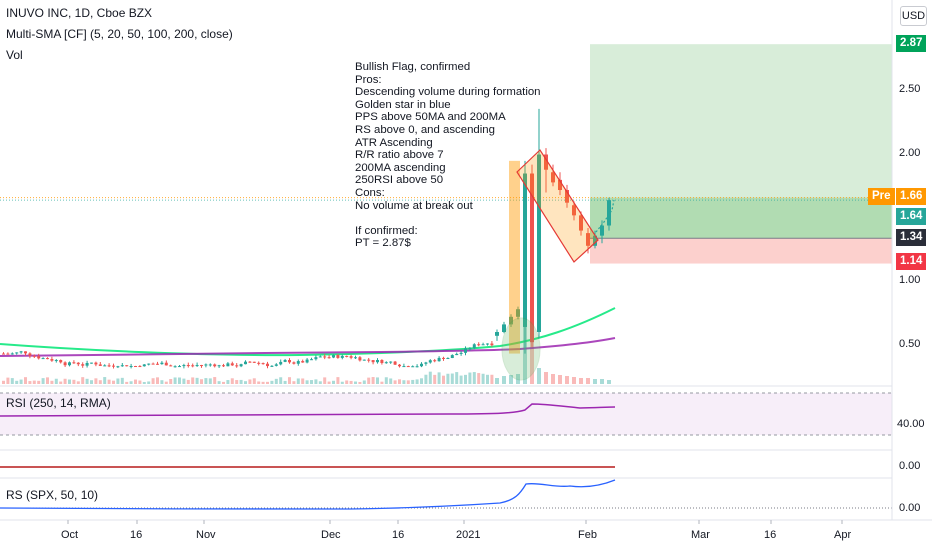  Describe the element at coordinates (308, 347) in the screenshot. I see `sma-slow-line` at that location.